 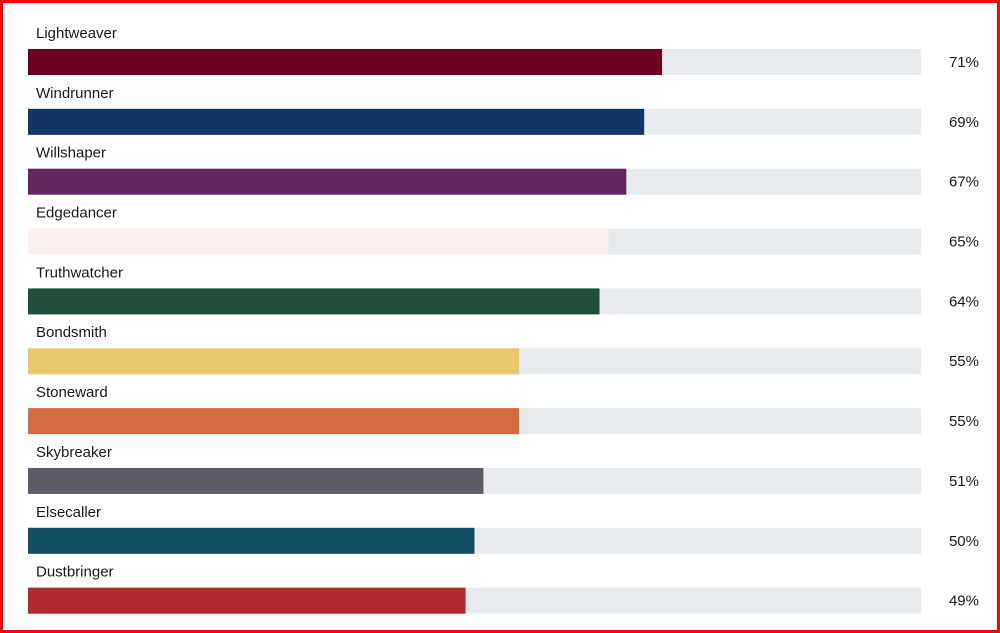 I want to click on category-label: Windrunner, so click(x=75, y=93).